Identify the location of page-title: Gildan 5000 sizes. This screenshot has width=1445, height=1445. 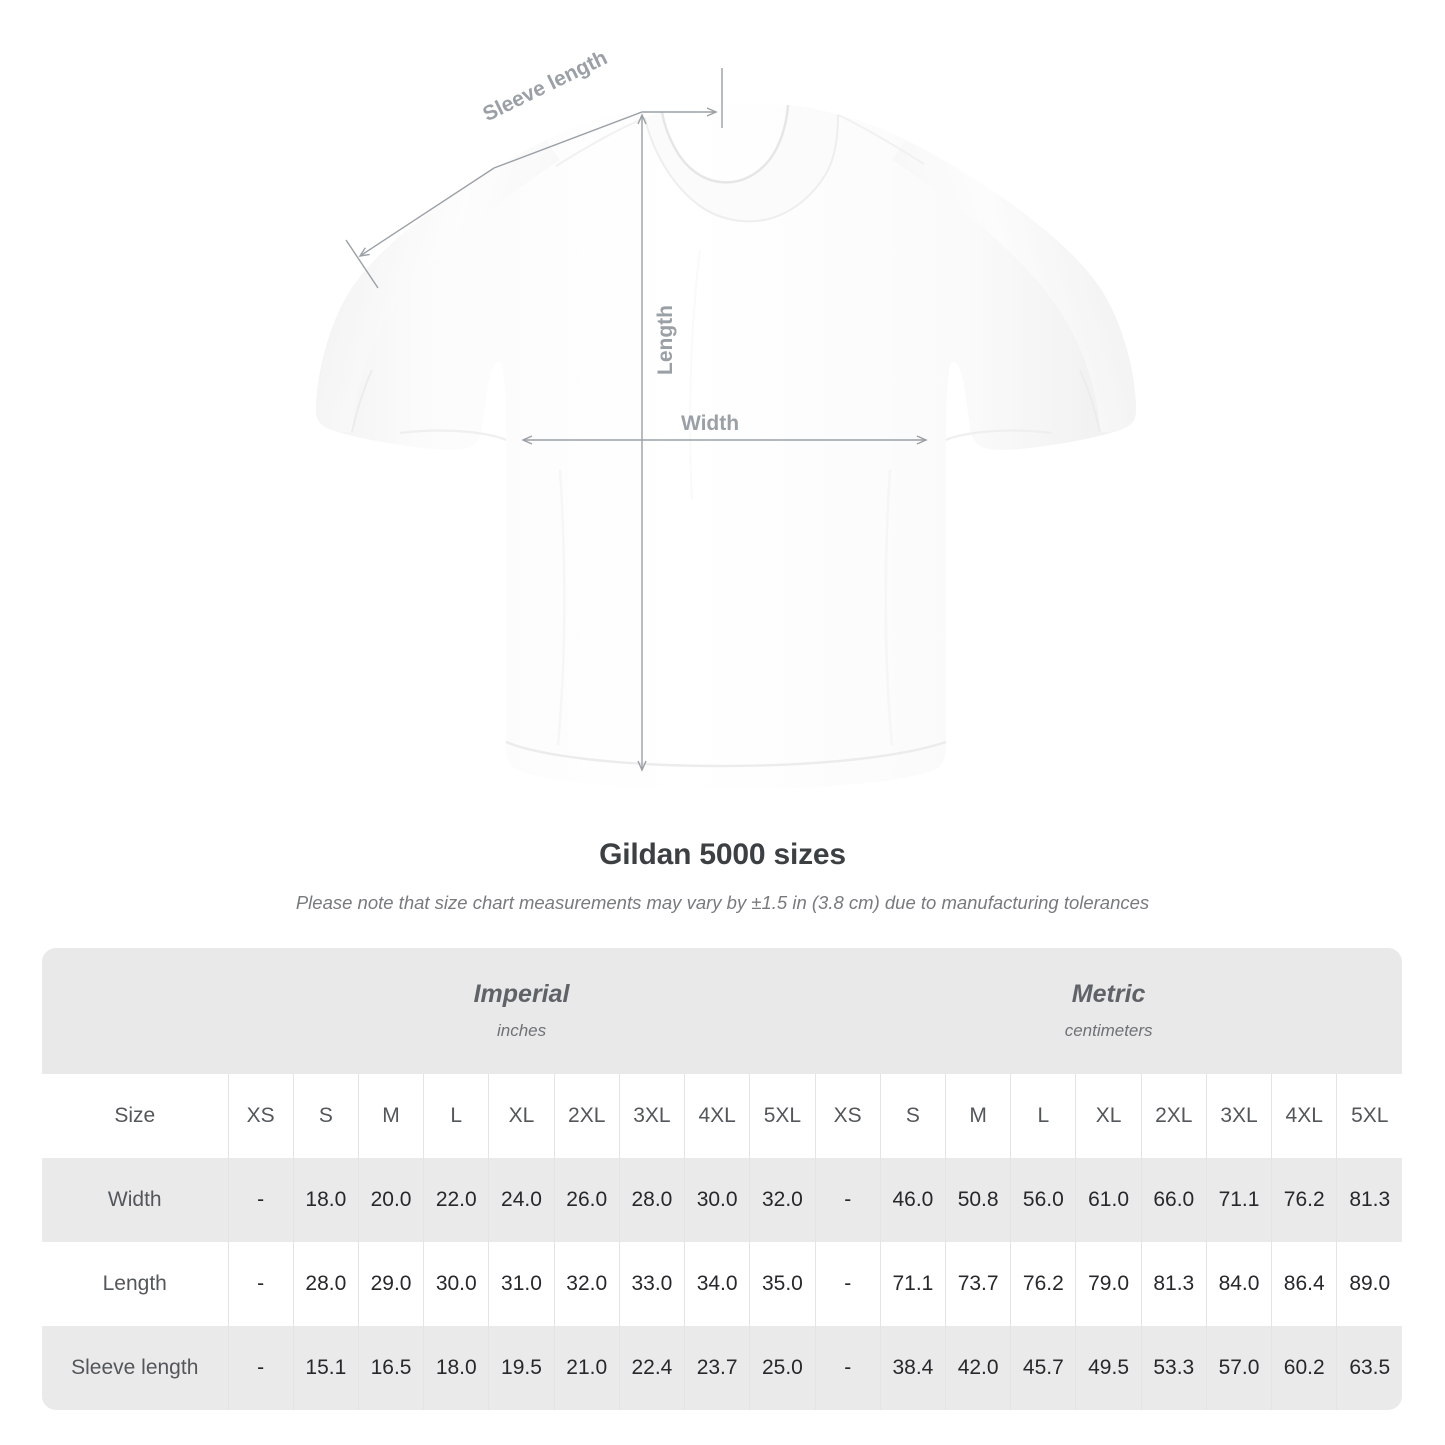
(722, 854).